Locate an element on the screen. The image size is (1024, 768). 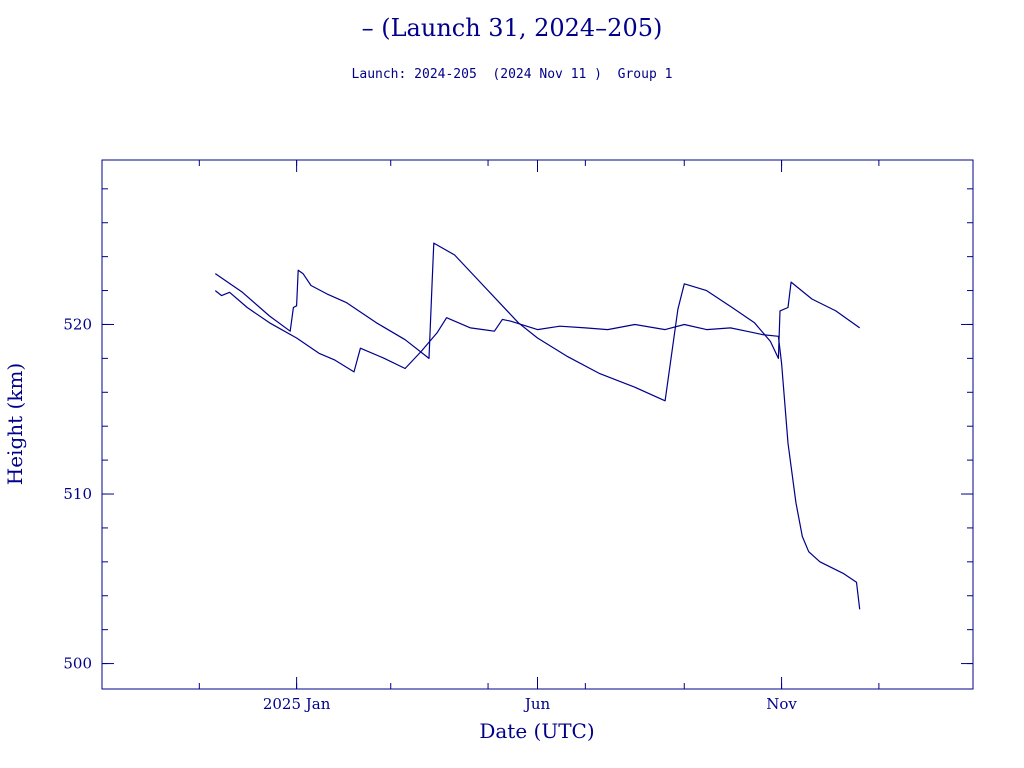
y-tick-label: 510 is located at coordinates (77, 494).